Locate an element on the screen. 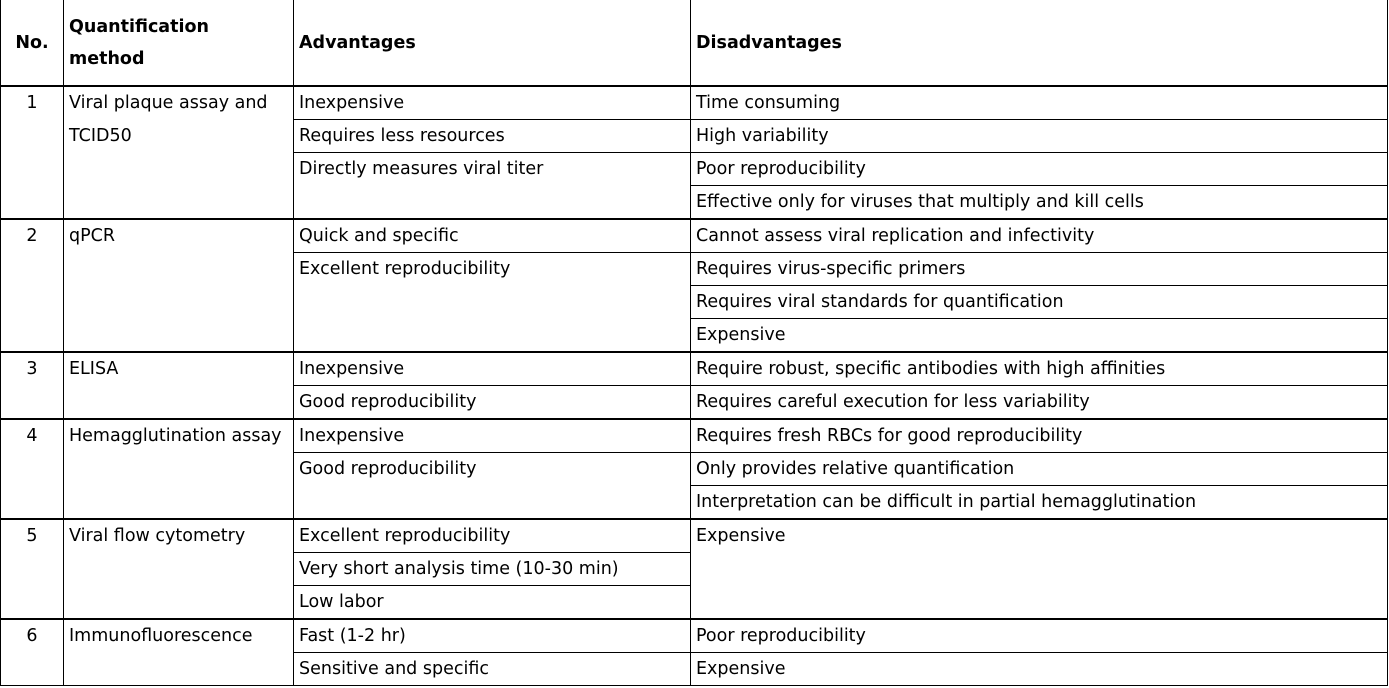 The height and width of the screenshot is (688, 1389). method-name: Hemagglutination assay is located at coordinates (178, 469).